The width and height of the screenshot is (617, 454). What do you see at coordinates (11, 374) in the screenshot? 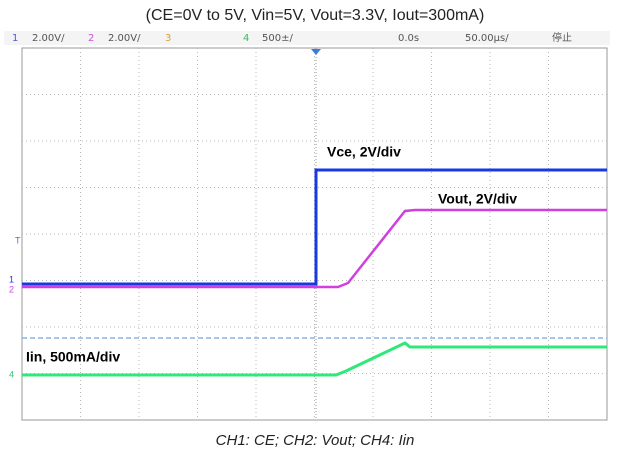
I see `ch4-marker: 4` at bounding box center [11, 374].